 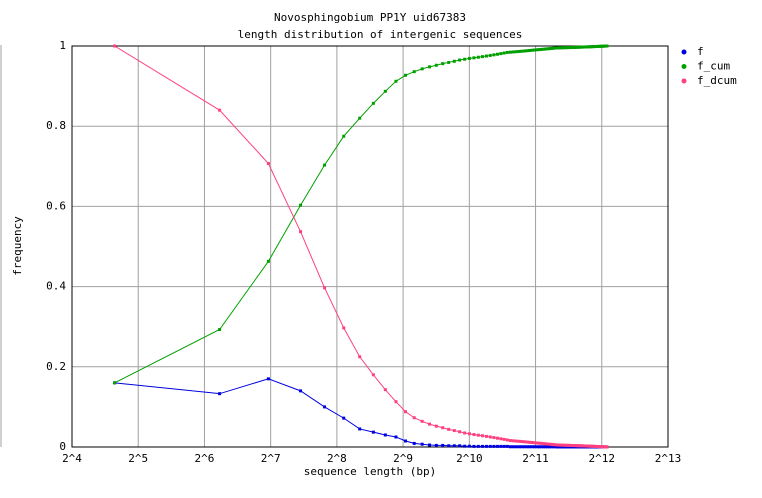 I want to click on x-tick-label: 2^4, so click(x=72, y=458).